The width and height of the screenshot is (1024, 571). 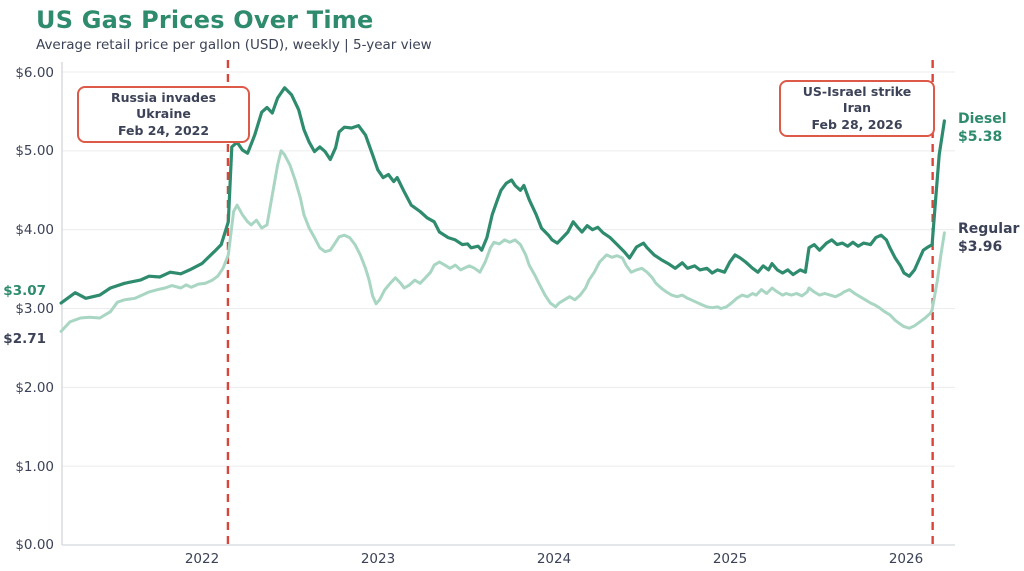 I want to click on iran-annotation-line1: US-Israel strike Iran, so click(x=857, y=100).